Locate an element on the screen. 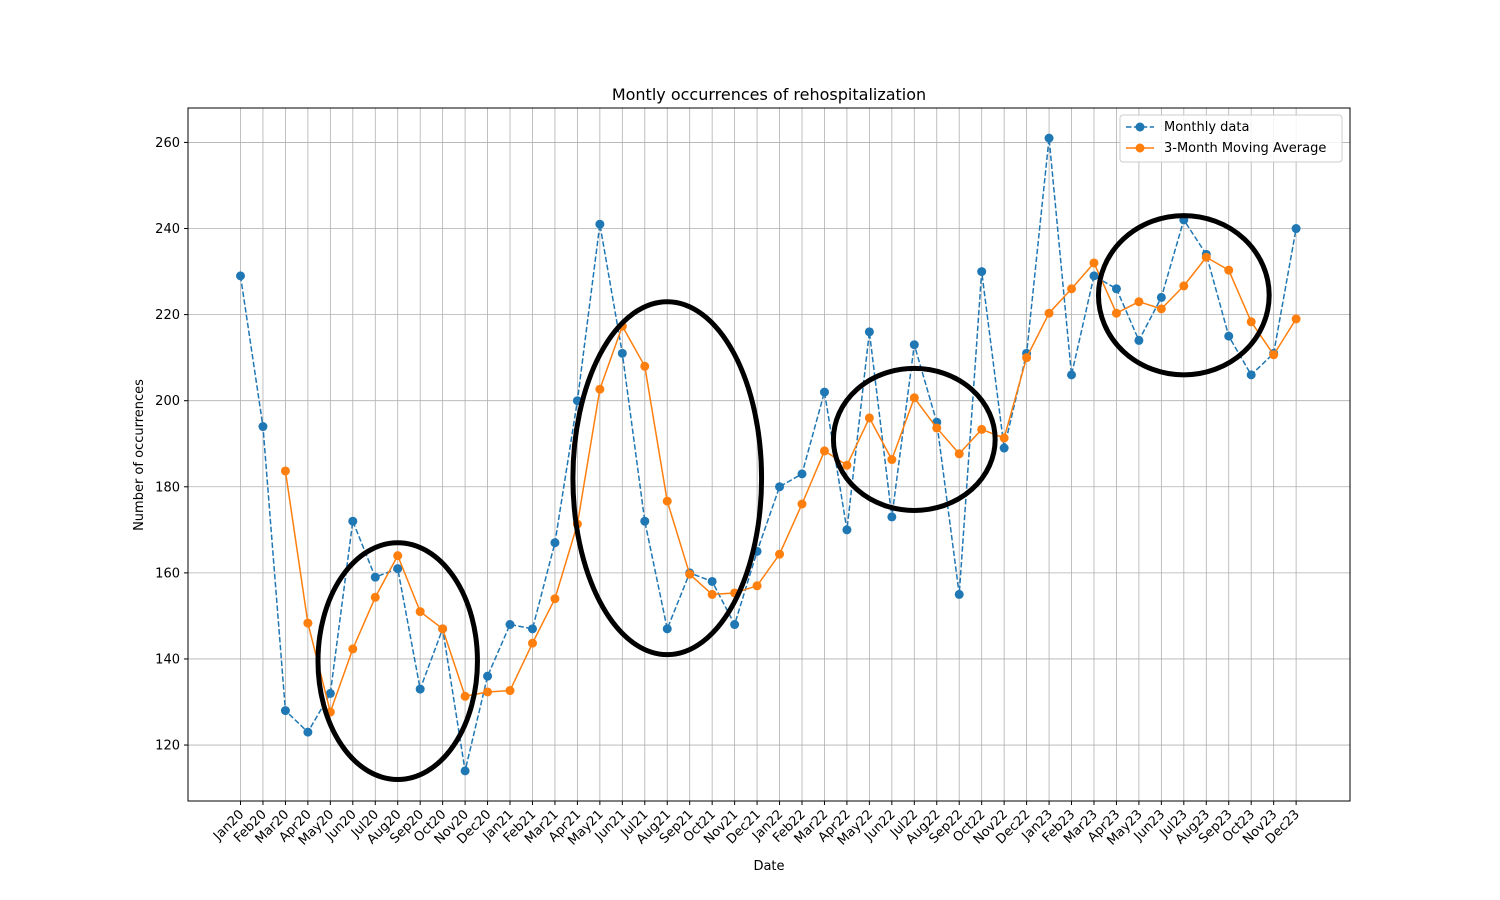  y-tick-label: 180 is located at coordinates (167, 487).